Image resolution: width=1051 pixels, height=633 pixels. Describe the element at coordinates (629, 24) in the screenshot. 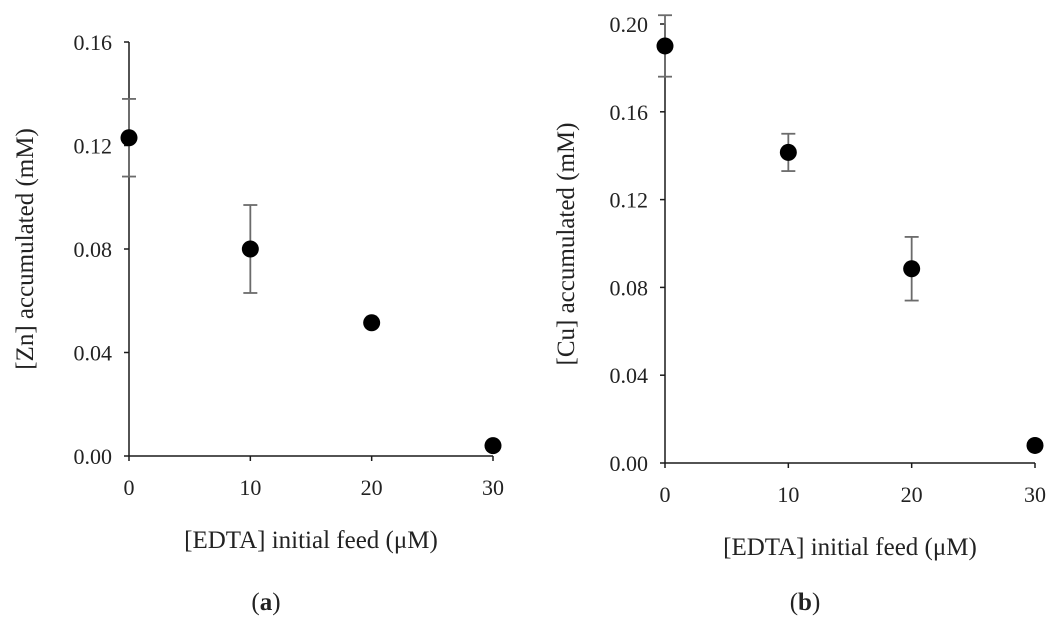

I see `y-tick-label: 0.20` at that location.